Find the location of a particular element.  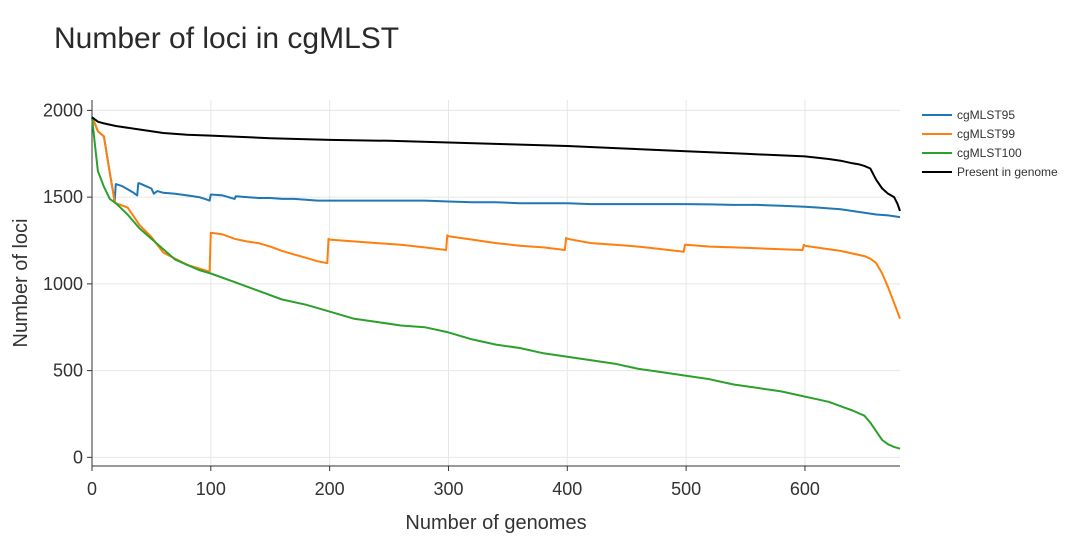

x-tick-label: 0 is located at coordinates (92, 489).